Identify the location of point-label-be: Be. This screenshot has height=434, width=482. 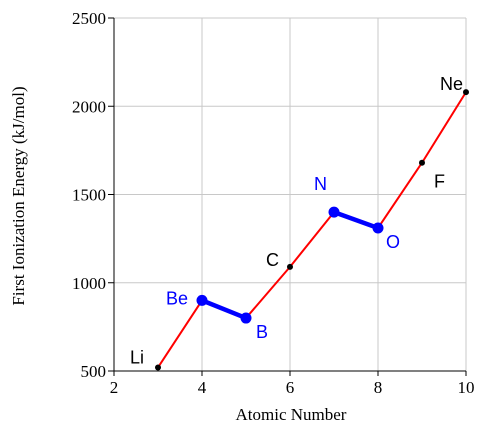
(177, 298).